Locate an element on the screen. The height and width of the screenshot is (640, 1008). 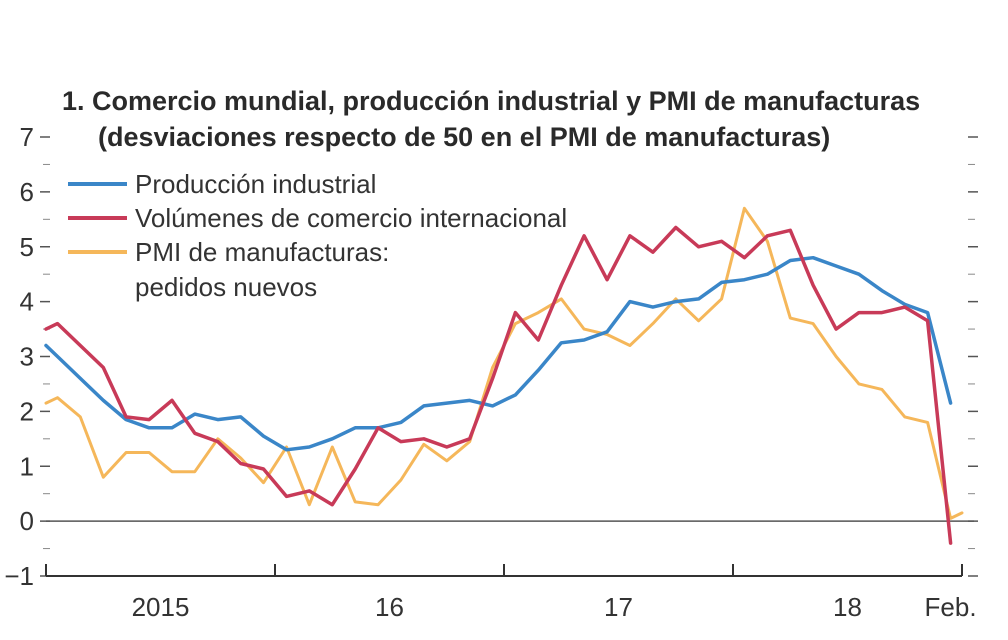
y-tick-label: 3 is located at coordinates (27, 357).